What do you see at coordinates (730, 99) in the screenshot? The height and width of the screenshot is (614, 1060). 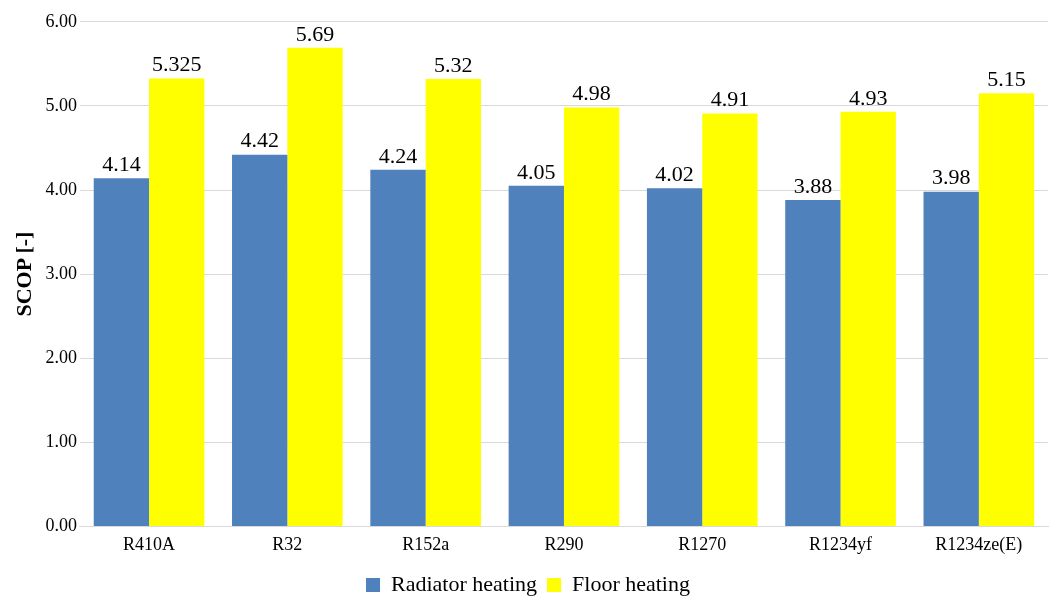 I see `data-label: 4.91` at bounding box center [730, 99].